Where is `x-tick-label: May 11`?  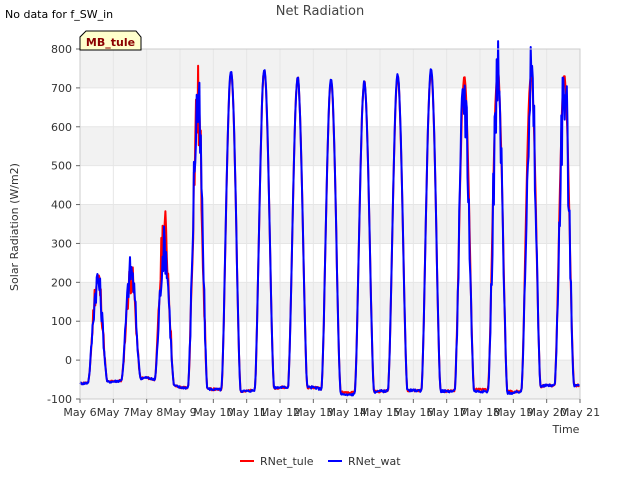
x-tick-label: May 11 is located at coordinates (247, 412).